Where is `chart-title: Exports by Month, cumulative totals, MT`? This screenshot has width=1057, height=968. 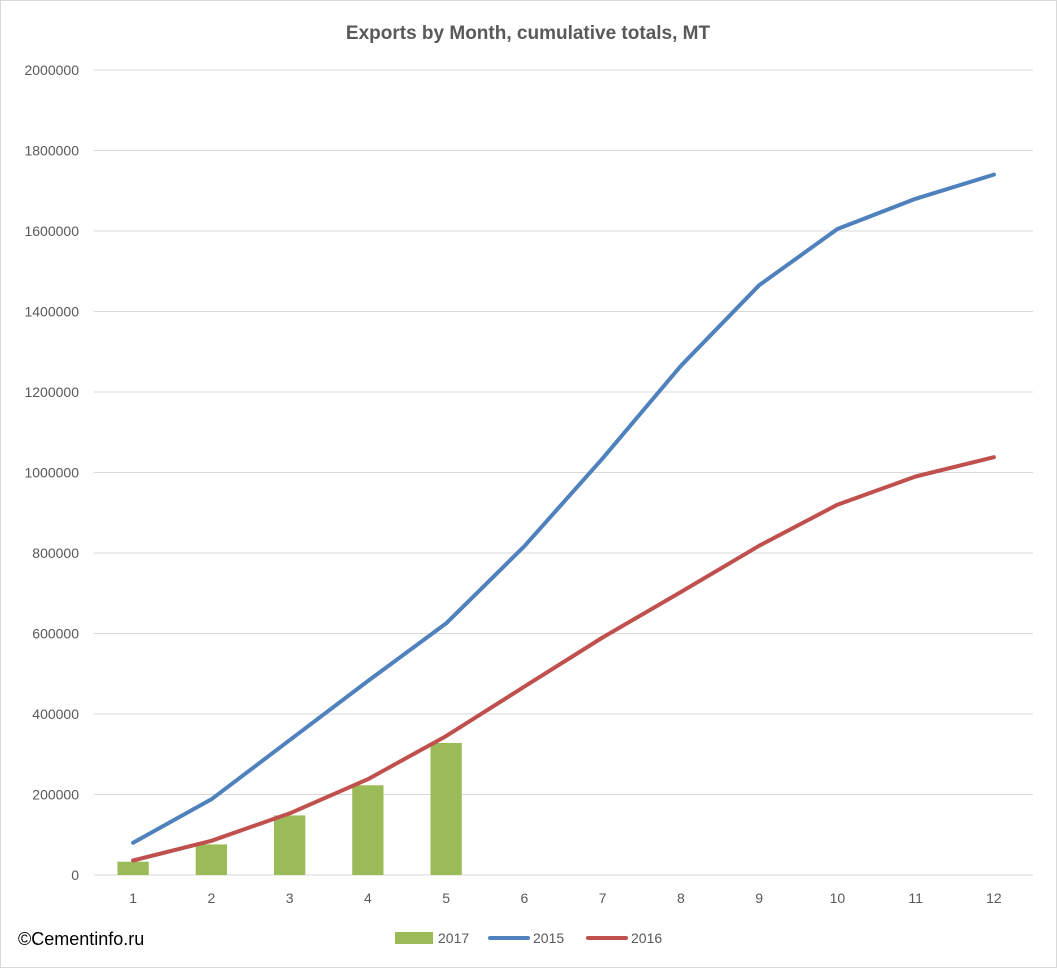 chart-title: Exports by Month, cumulative totals, MT is located at coordinates (528, 33).